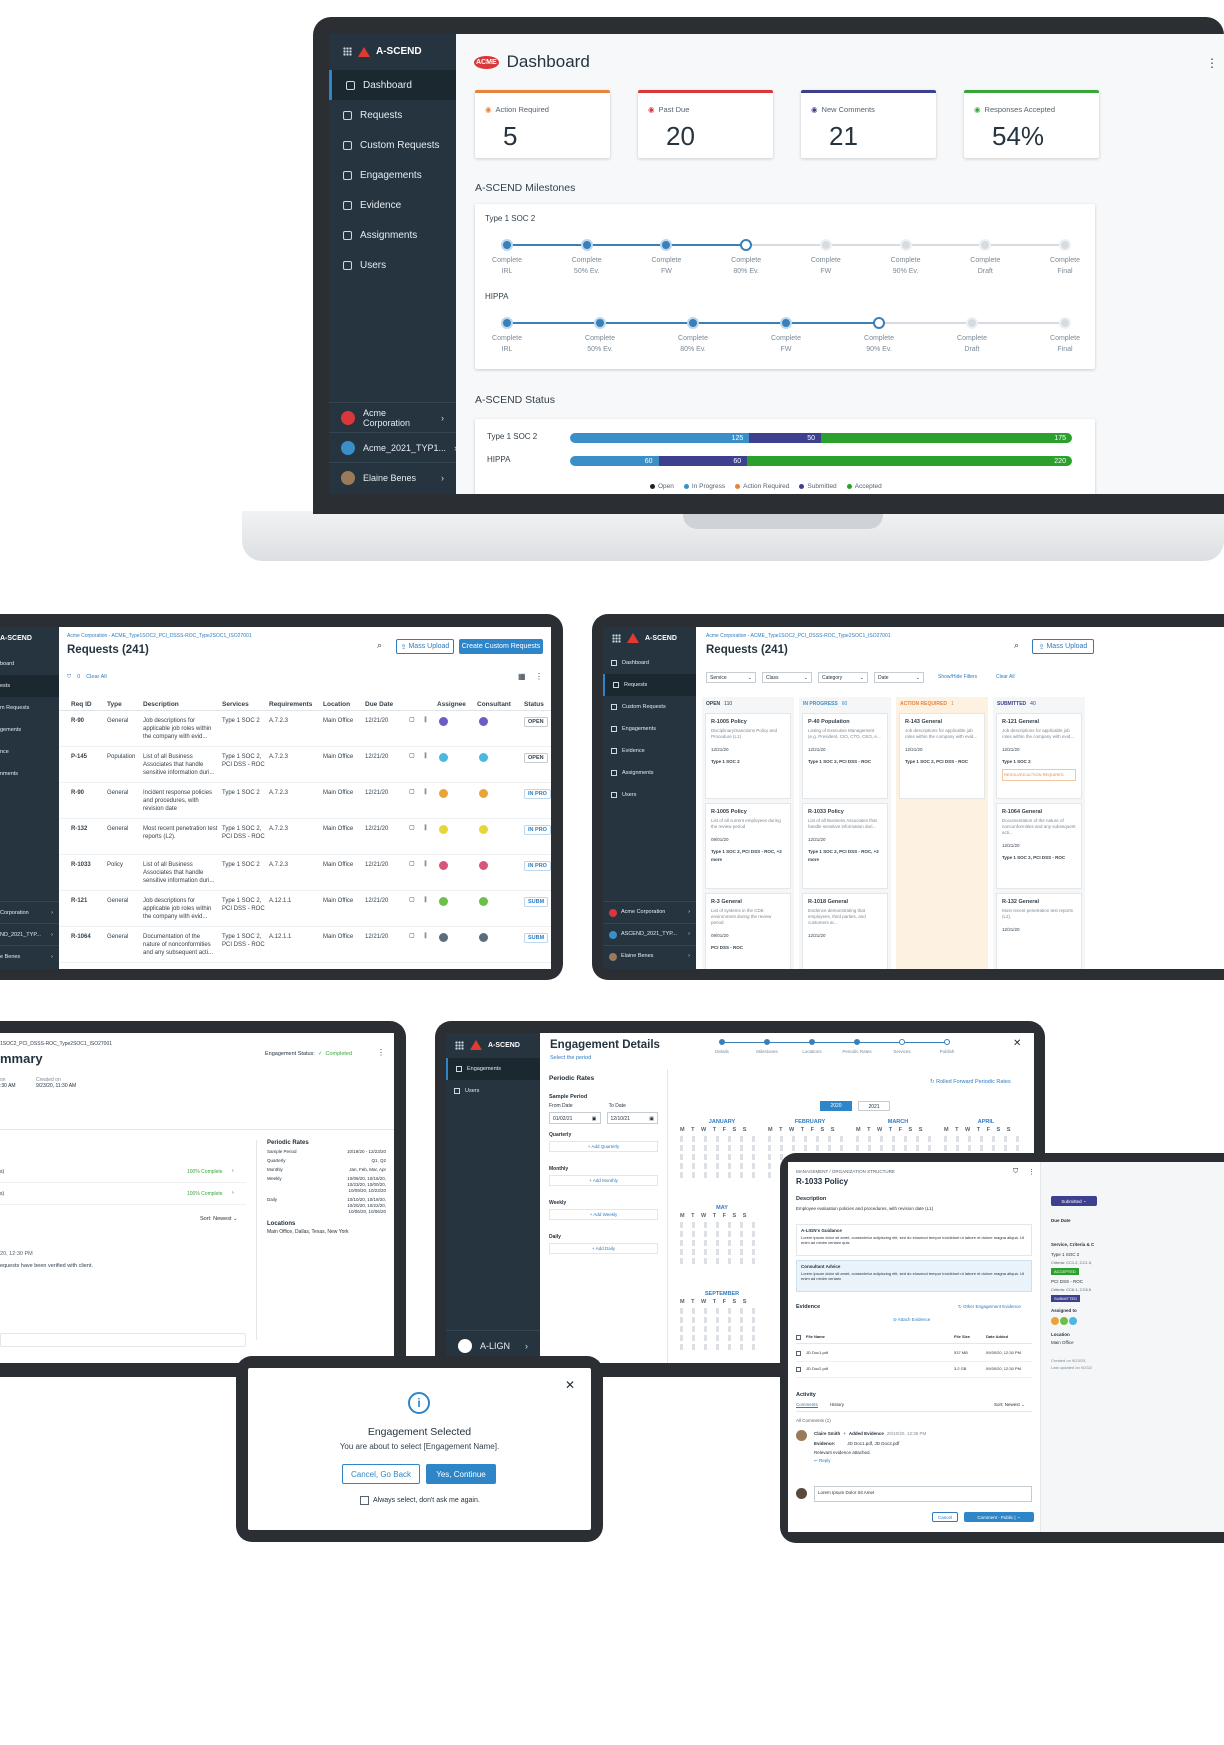 The height and width of the screenshot is (1745, 1224). What do you see at coordinates (945, 1517) in the screenshot?
I see `cancel-button: Cancel` at bounding box center [945, 1517].